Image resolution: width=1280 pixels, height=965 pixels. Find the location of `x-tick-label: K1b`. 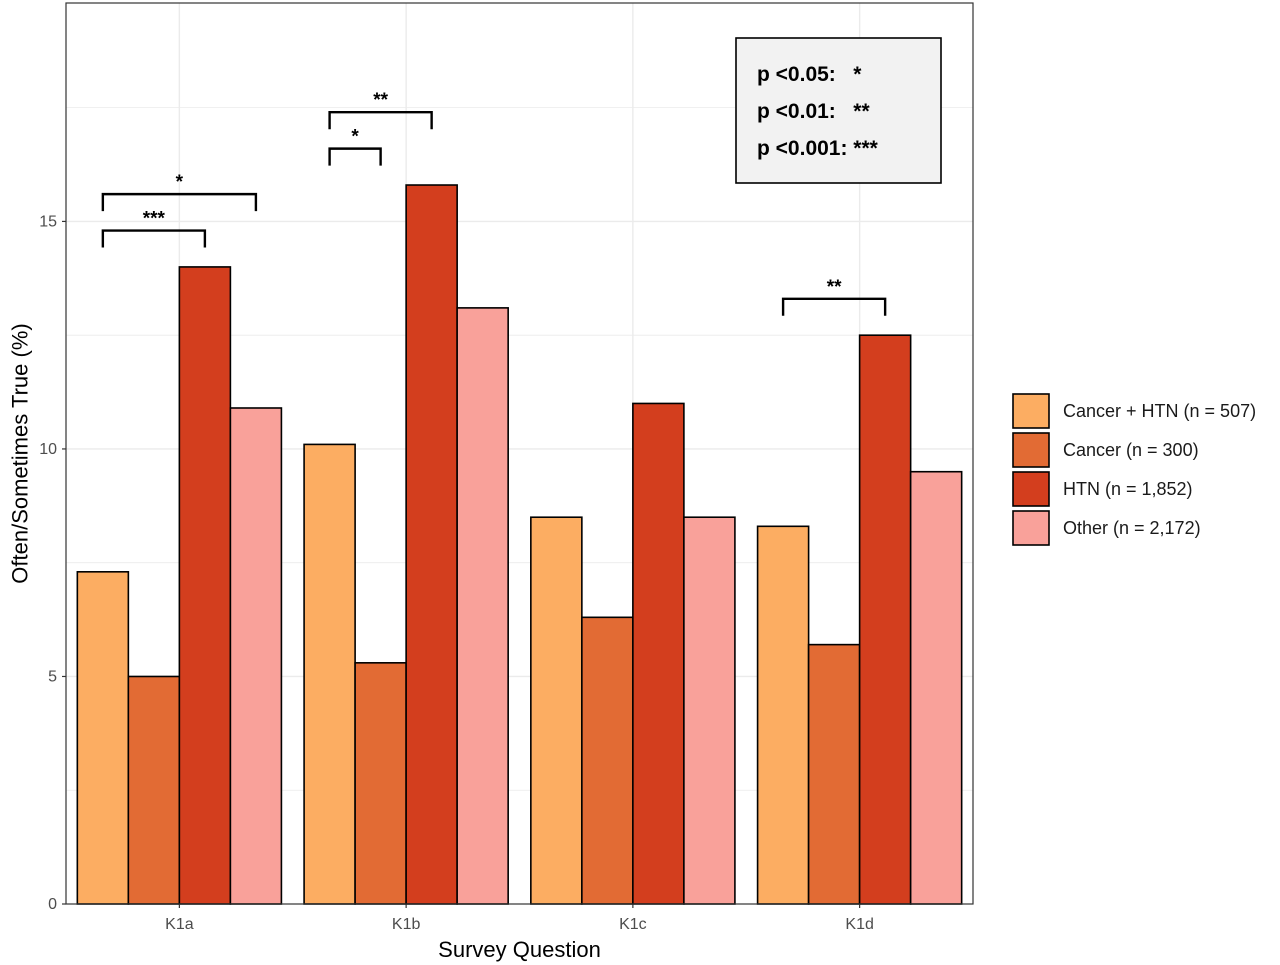

x-tick-label: K1b is located at coordinates (406, 924).